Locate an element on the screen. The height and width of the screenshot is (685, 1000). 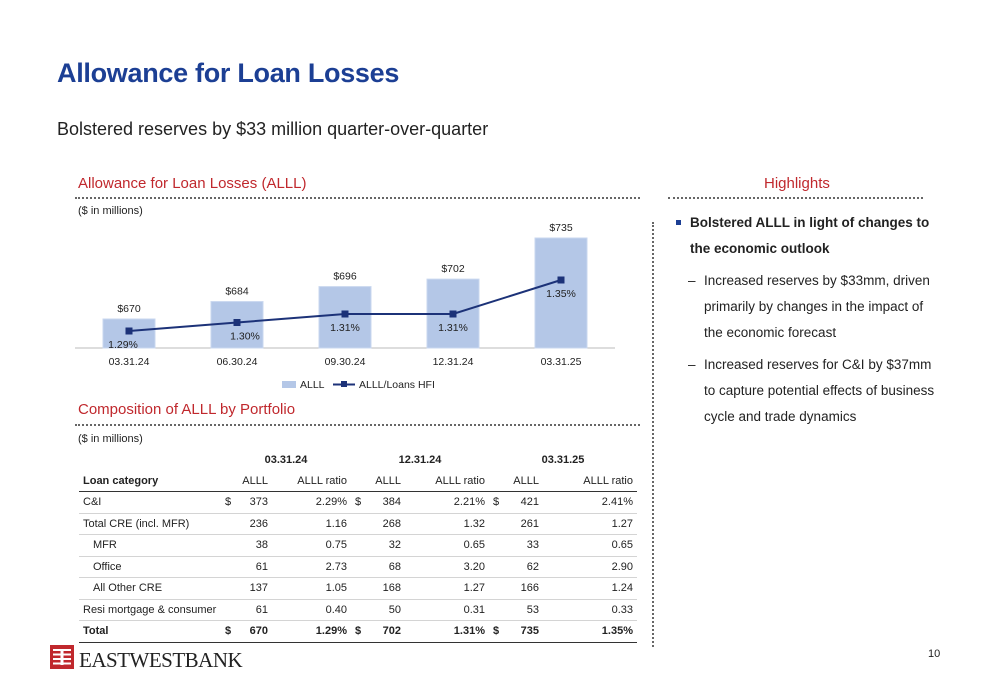
alll-ratio-cell: 1.05 is located at coordinates (311, 588).